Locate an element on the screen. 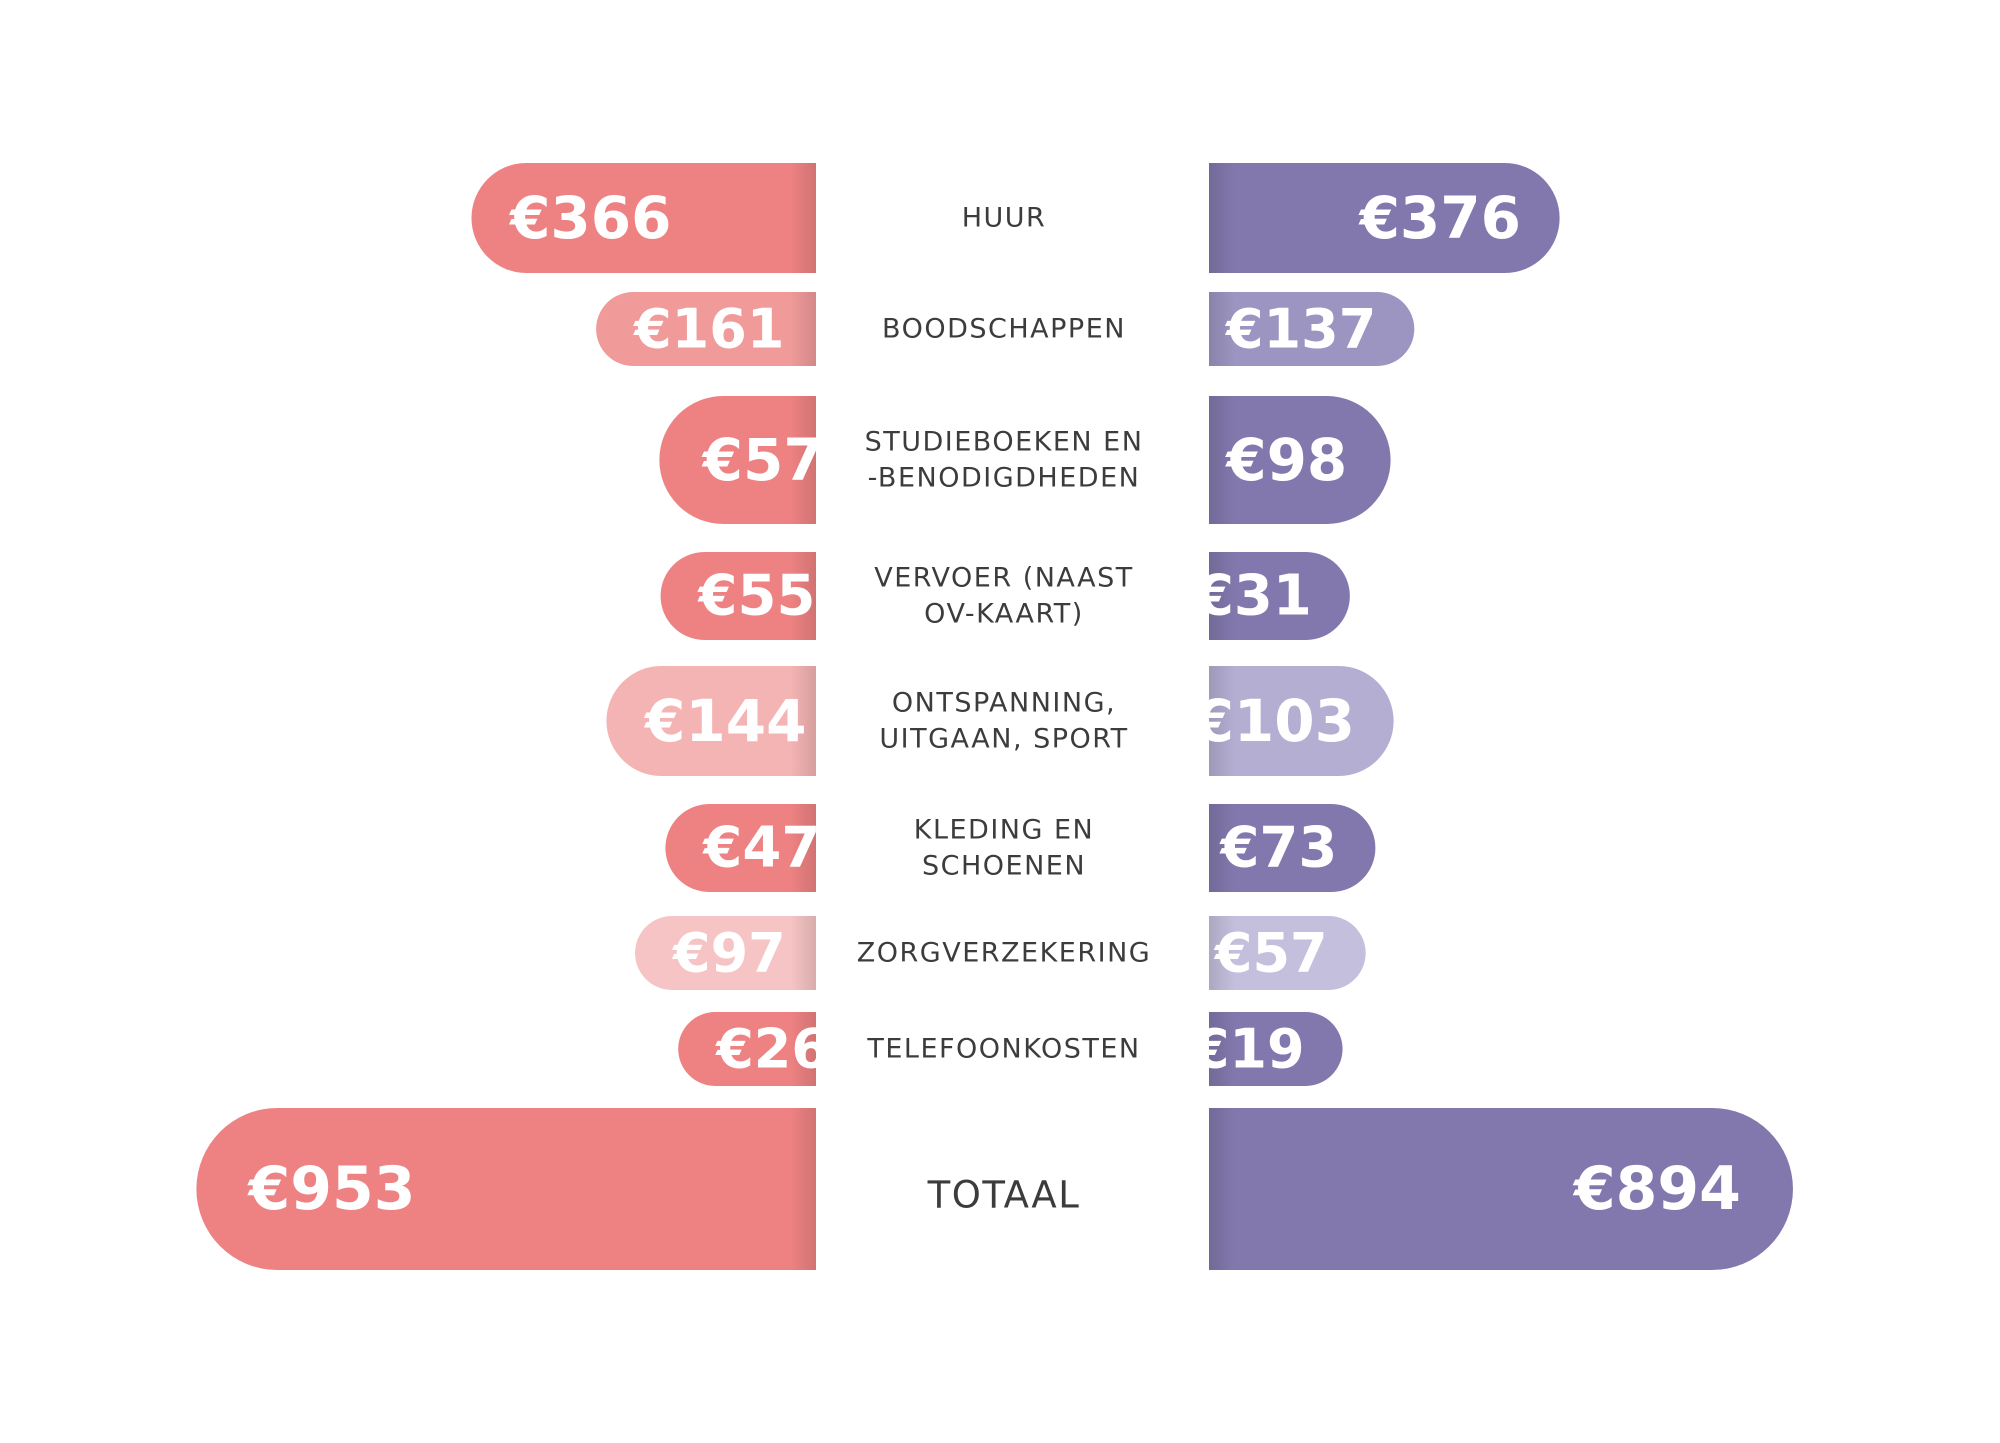  value-label-right-7: €19 is located at coordinates (1247, 1049).